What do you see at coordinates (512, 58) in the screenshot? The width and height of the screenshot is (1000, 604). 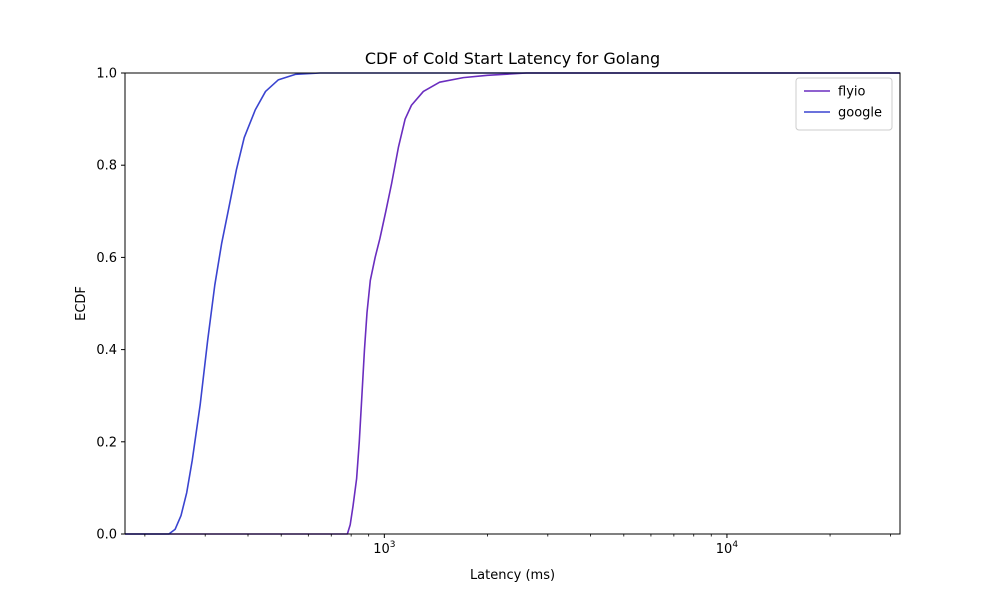 I see `chart-title: CDF of Cold Start Latency for Golang` at bounding box center [512, 58].